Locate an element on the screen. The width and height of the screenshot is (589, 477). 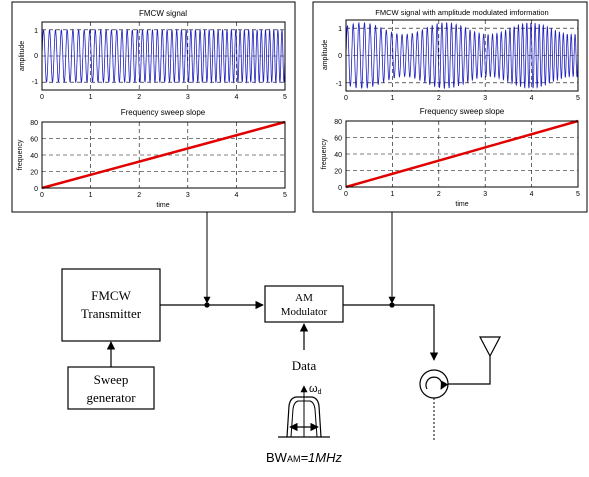
bandwidth-label: BWAM=1MHz is located at coordinates (304, 457).